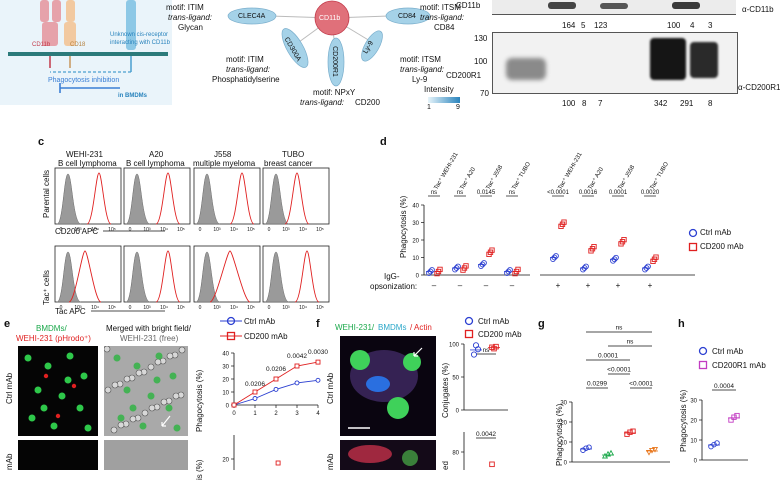 The image size is (780, 480). Describe the element at coordinates (486, 434) in the screenshot. I see `p-value: 0.0042` at that location.